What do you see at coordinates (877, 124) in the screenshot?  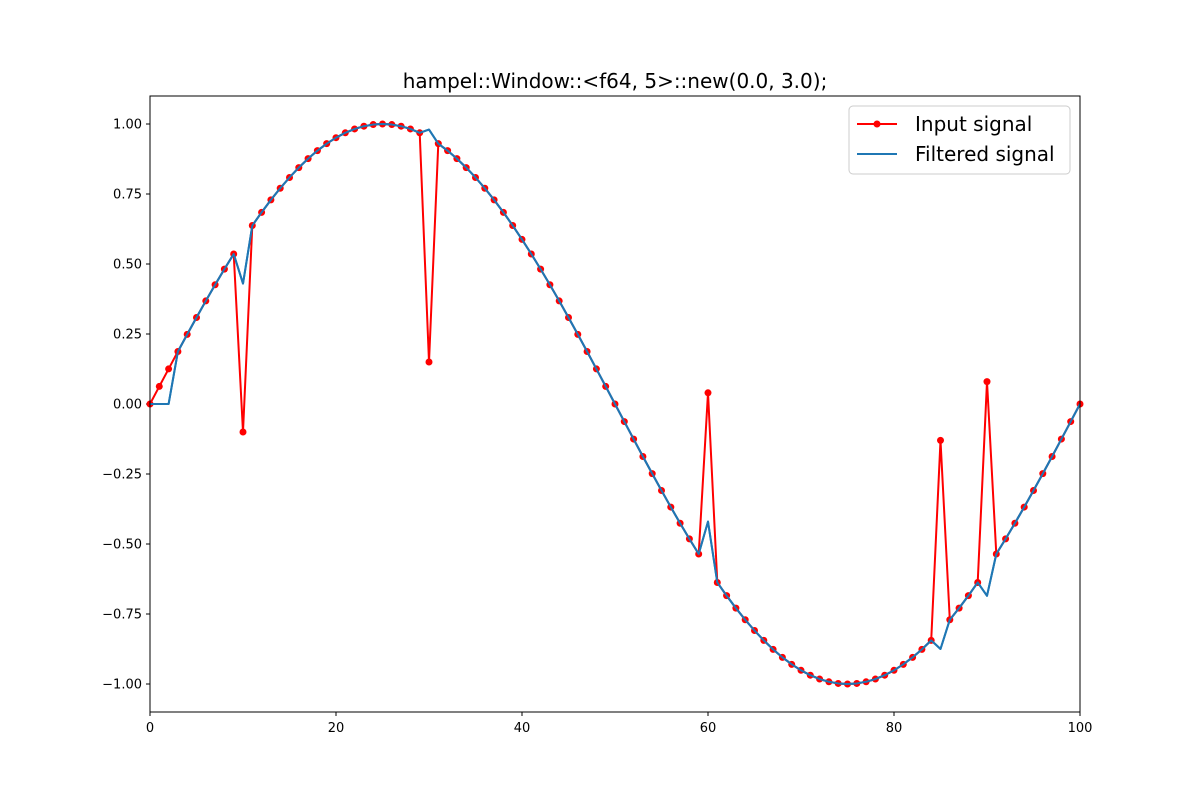 I see `legend-marker-input` at bounding box center [877, 124].